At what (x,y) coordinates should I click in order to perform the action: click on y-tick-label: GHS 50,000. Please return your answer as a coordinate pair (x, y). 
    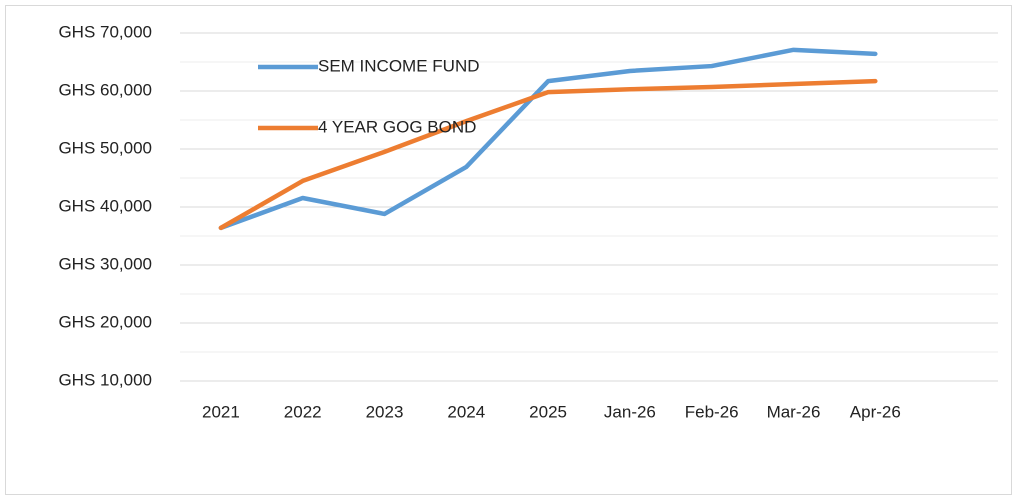
    Looking at the image, I should click on (105, 147).